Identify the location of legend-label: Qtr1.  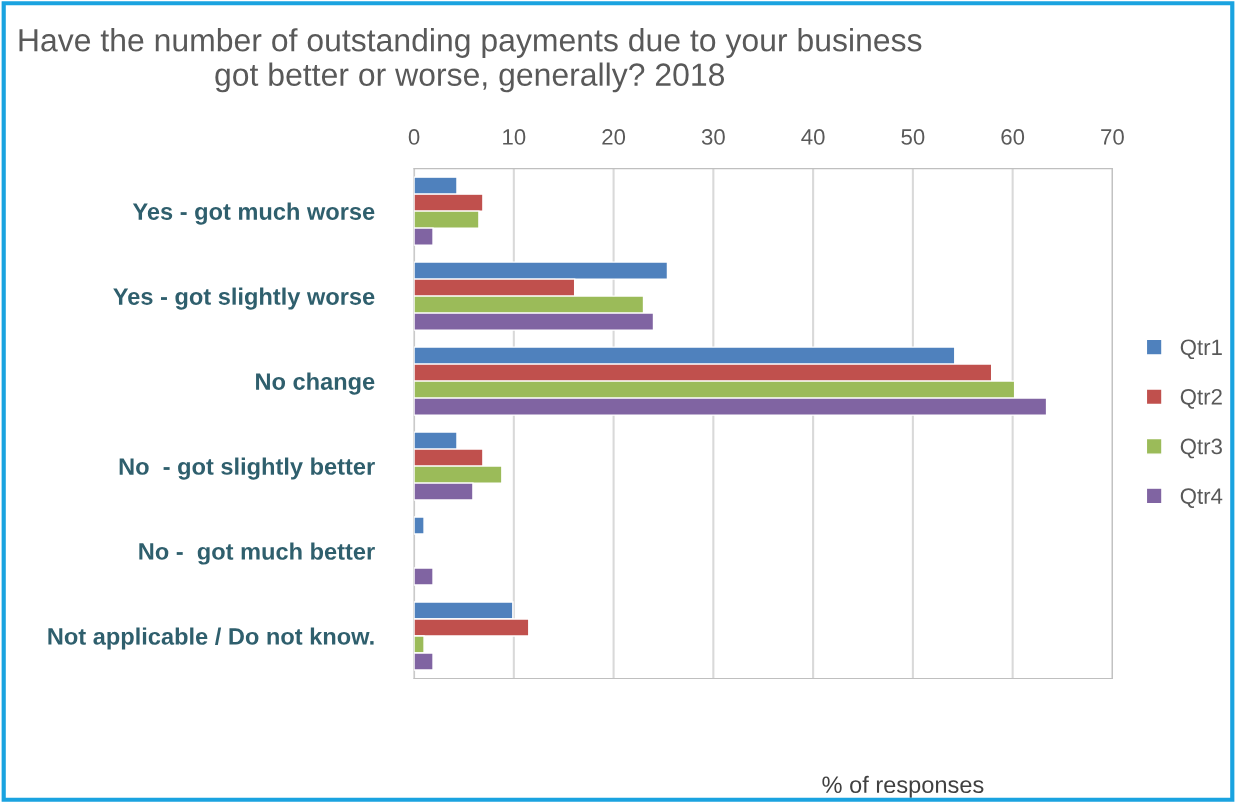
(1201, 349).